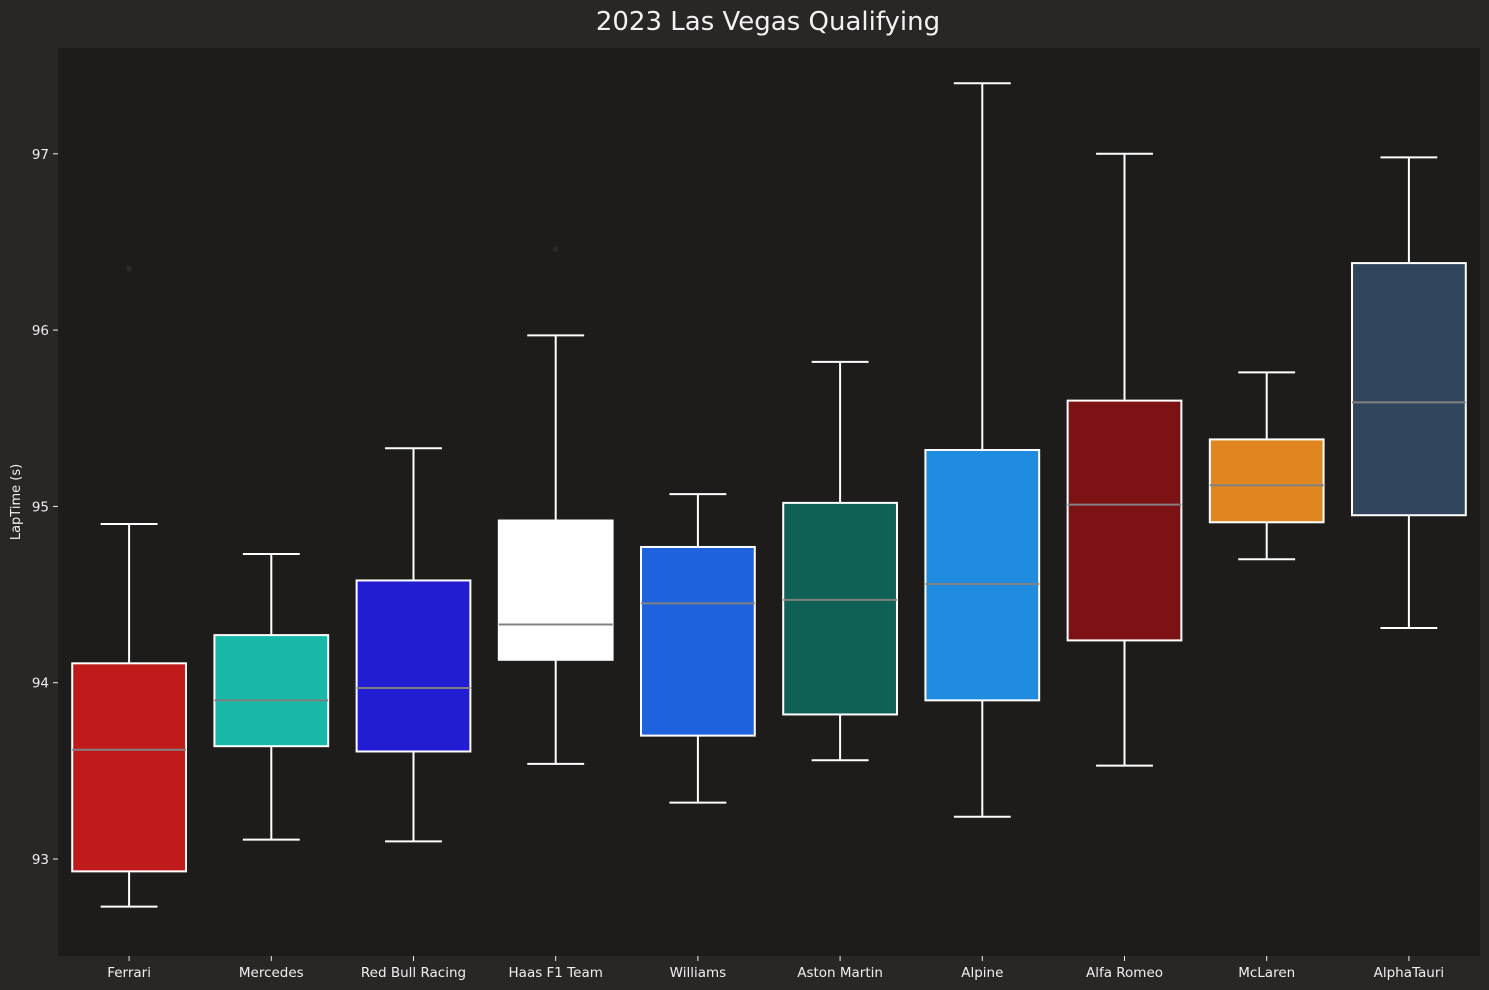 The image size is (1489, 990). I want to click on y-tick-label-97: 97, so click(40, 155).